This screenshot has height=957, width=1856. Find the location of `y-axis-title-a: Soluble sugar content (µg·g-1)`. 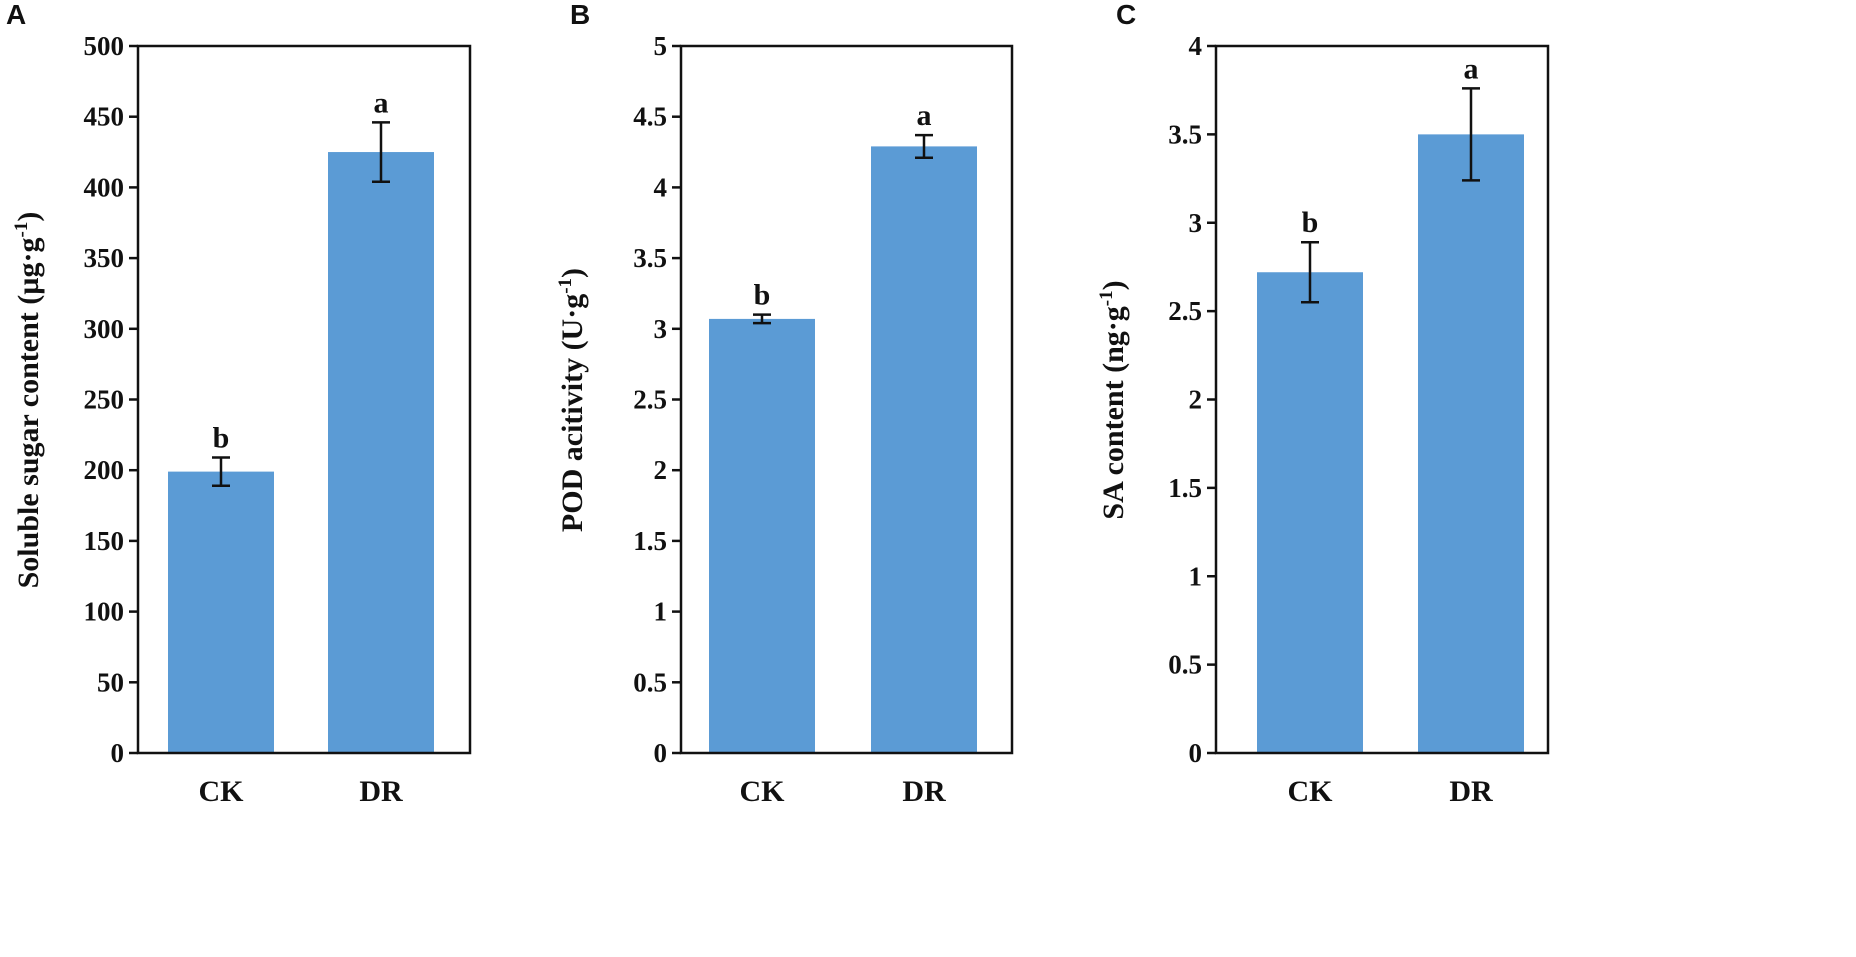

y-axis-title-a: Soluble sugar content (µg·g-1) is located at coordinates (28, 400).